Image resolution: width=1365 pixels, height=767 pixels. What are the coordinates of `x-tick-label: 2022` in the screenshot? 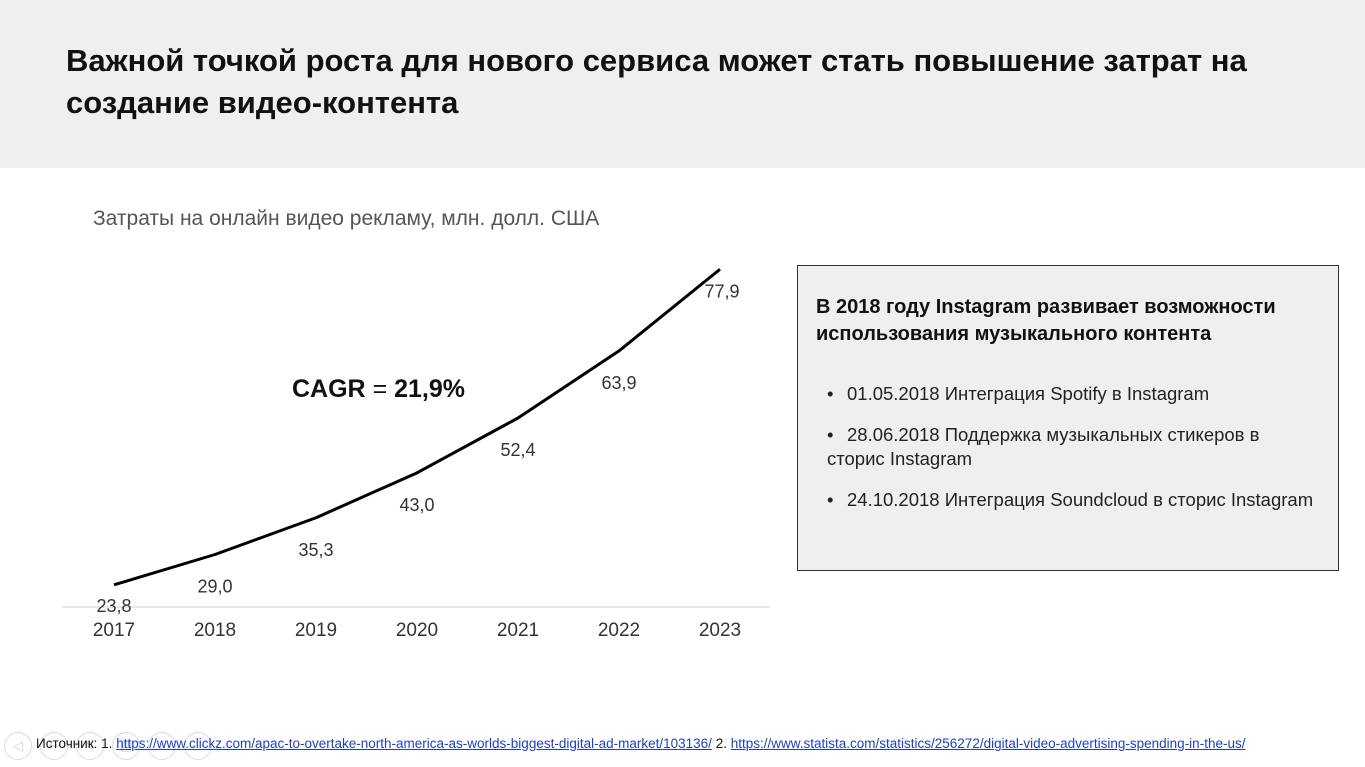 It's located at (619, 630).